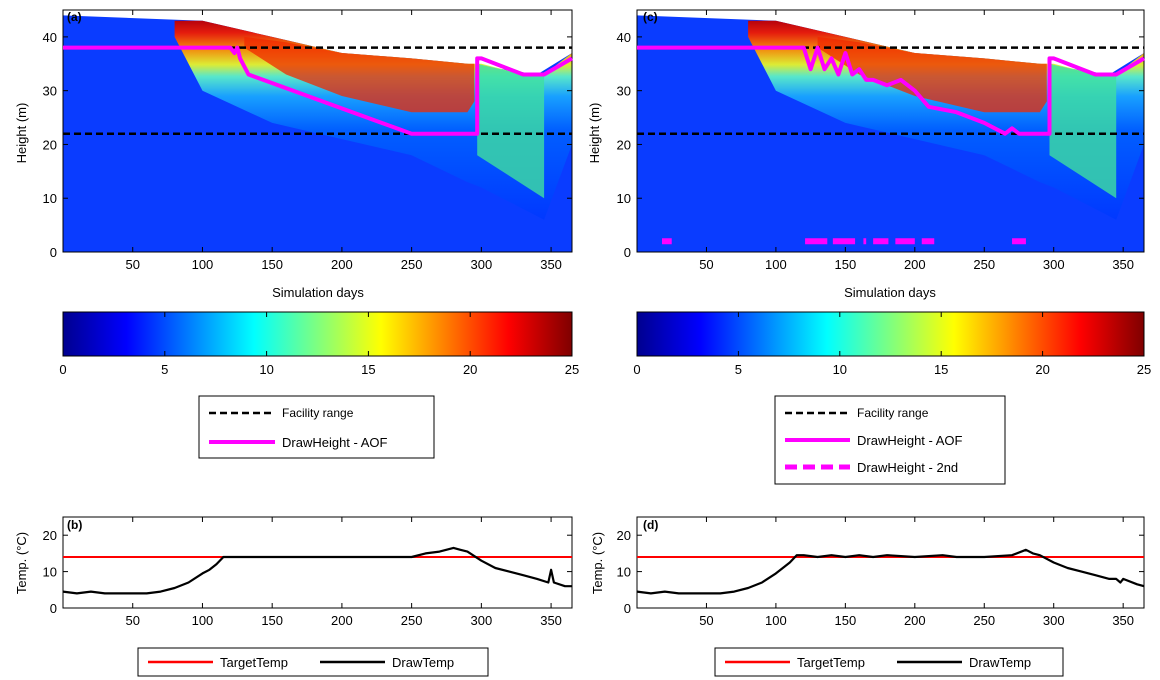 The image size is (1160, 680). Describe the element at coordinates (624, 91) in the screenshot. I see `panel-c-ytick-label: 30` at that location.